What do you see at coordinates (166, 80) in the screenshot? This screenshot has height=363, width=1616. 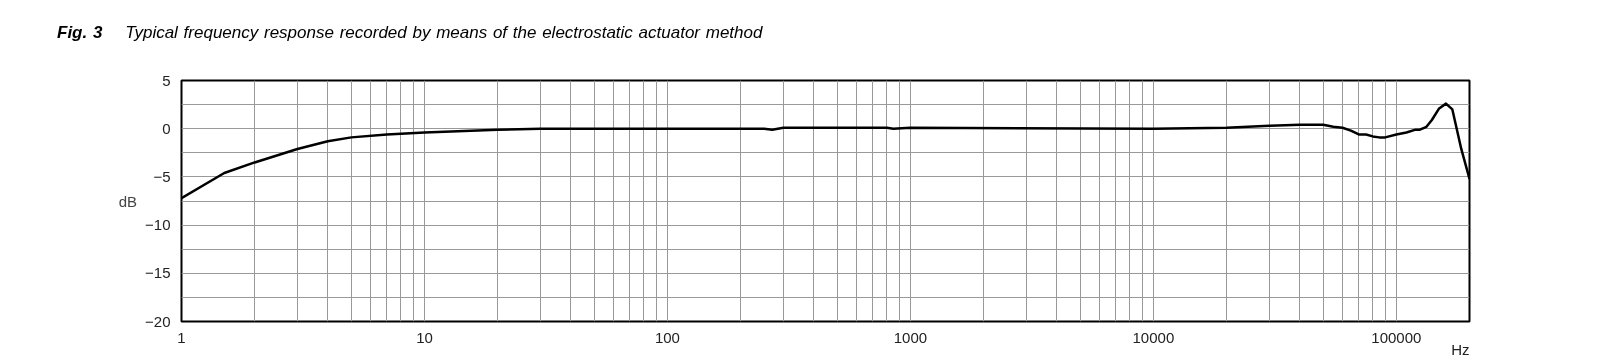 I see `y-tick-label: 5` at bounding box center [166, 80].